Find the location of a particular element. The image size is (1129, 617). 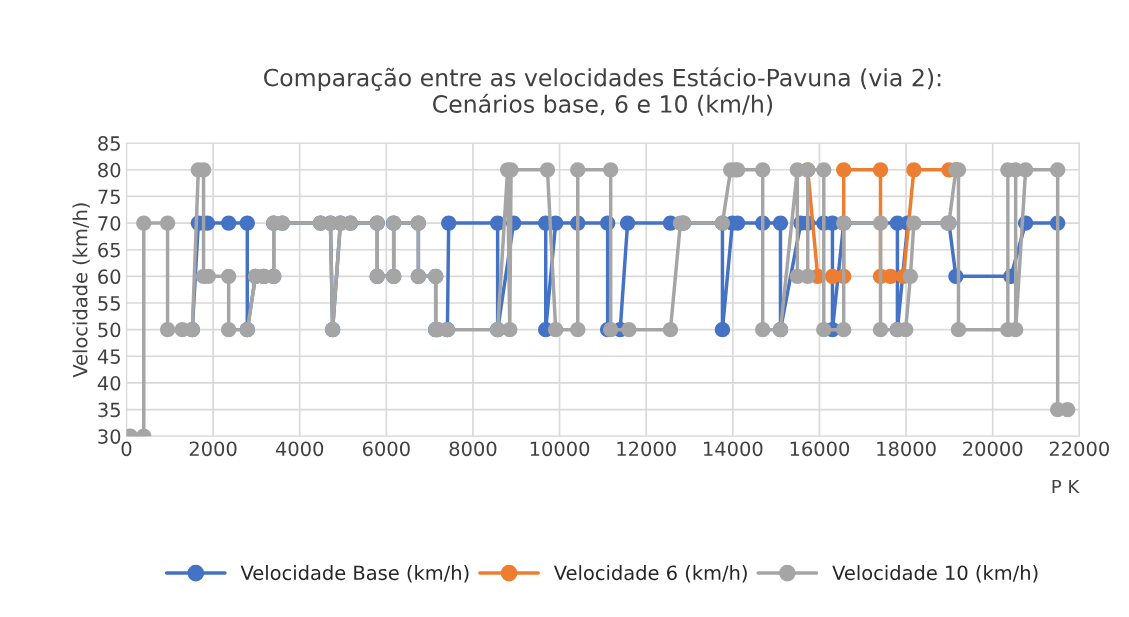

y-tick-label: 70 is located at coordinates (109, 223).